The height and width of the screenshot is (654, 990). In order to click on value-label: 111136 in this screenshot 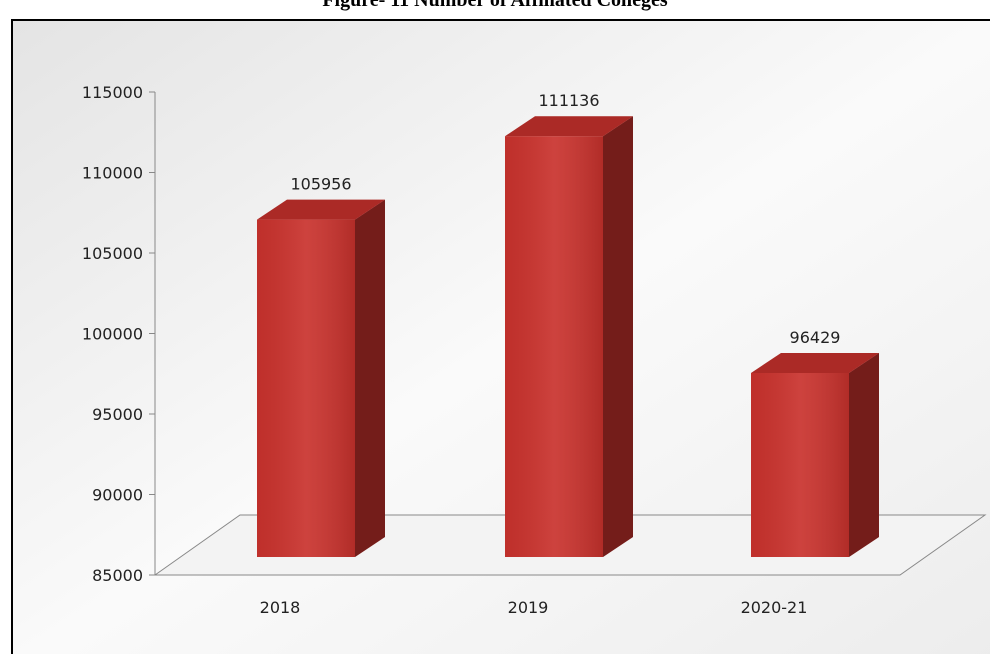, I will do `click(568, 100)`.